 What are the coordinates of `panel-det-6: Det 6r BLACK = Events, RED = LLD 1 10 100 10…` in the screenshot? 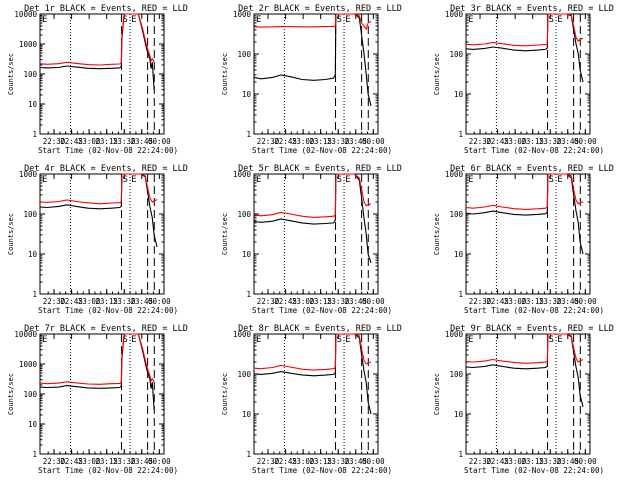 It's located at (523, 239).